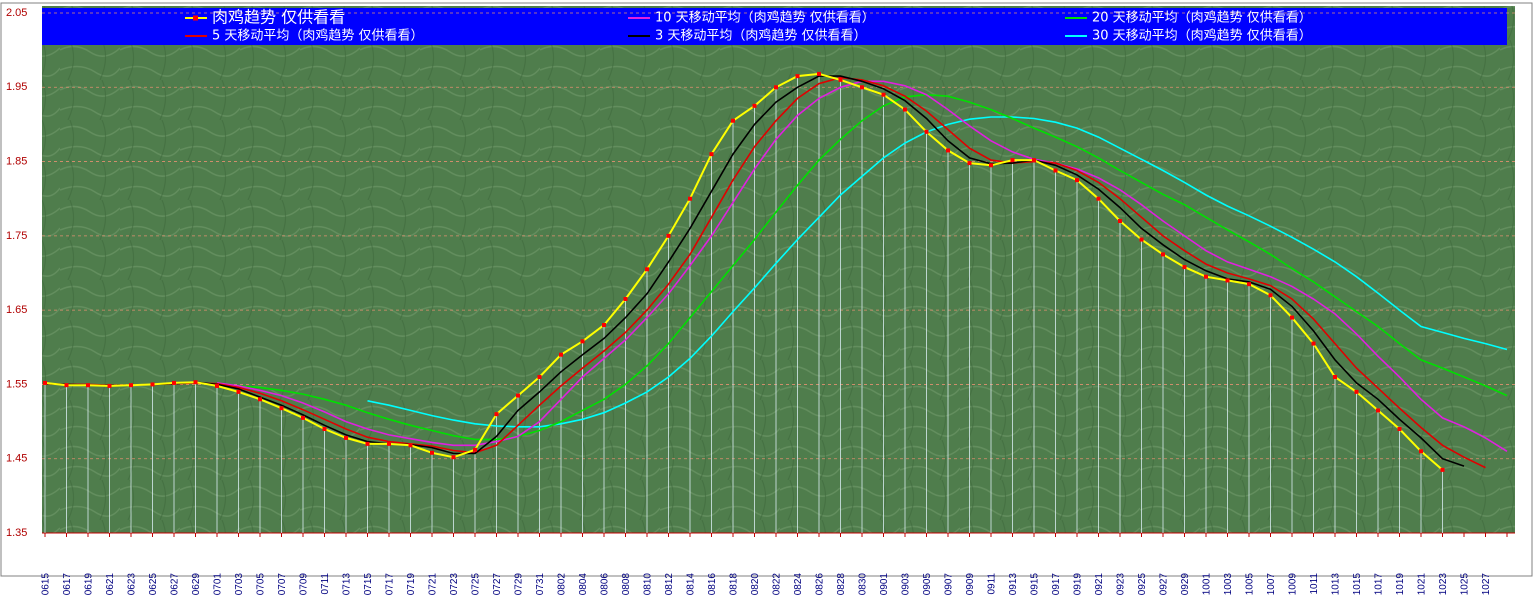 The width and height of the screenshot is (1535, 616). Describe the element at coordinates (390, 584) in the screenshot. I see `x-tick-label: 0717` at that location.